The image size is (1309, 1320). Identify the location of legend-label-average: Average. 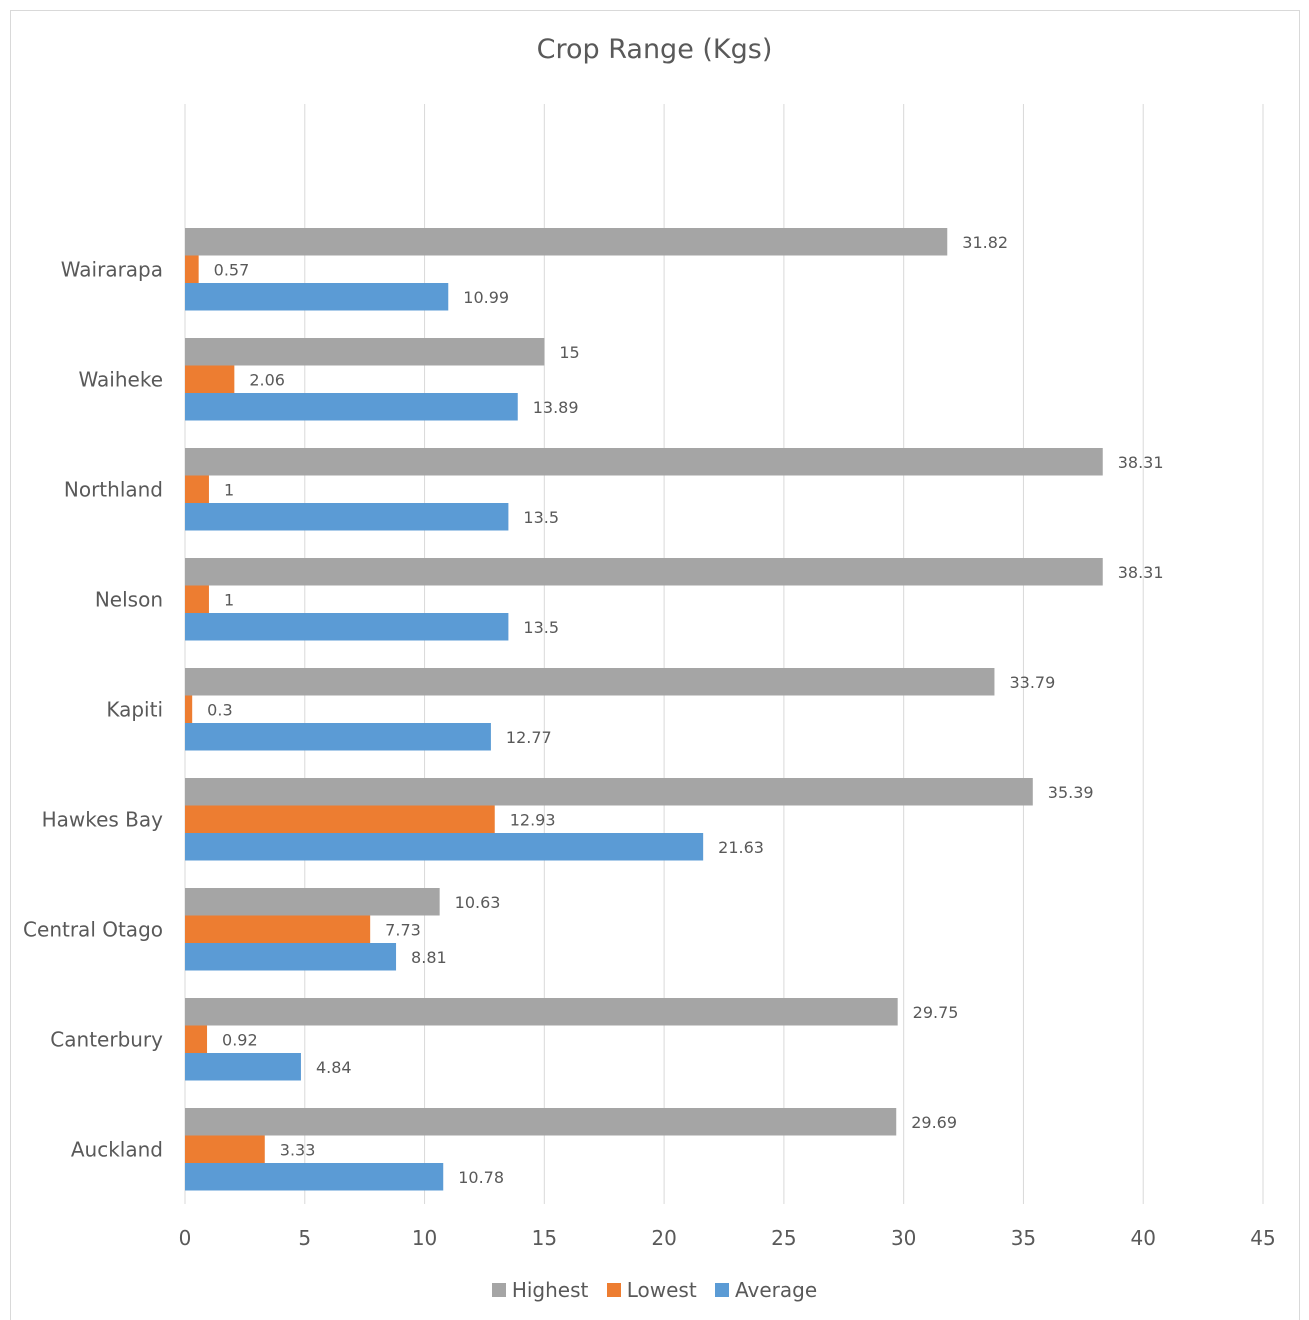
(776, 1290).